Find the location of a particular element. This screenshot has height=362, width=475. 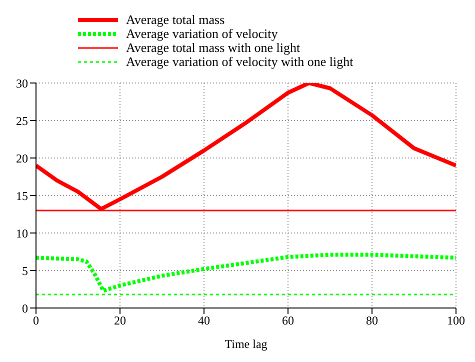

legend-label: Average variation of velocity with one light is located at coordinates (240, 61).